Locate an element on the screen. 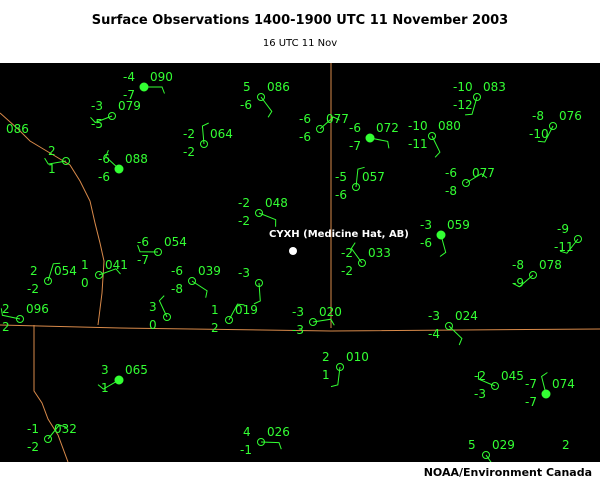 This screenshot has width=600, height=482. credit-text: NOAA/Environment Canada is located at coordinates (507, 472).